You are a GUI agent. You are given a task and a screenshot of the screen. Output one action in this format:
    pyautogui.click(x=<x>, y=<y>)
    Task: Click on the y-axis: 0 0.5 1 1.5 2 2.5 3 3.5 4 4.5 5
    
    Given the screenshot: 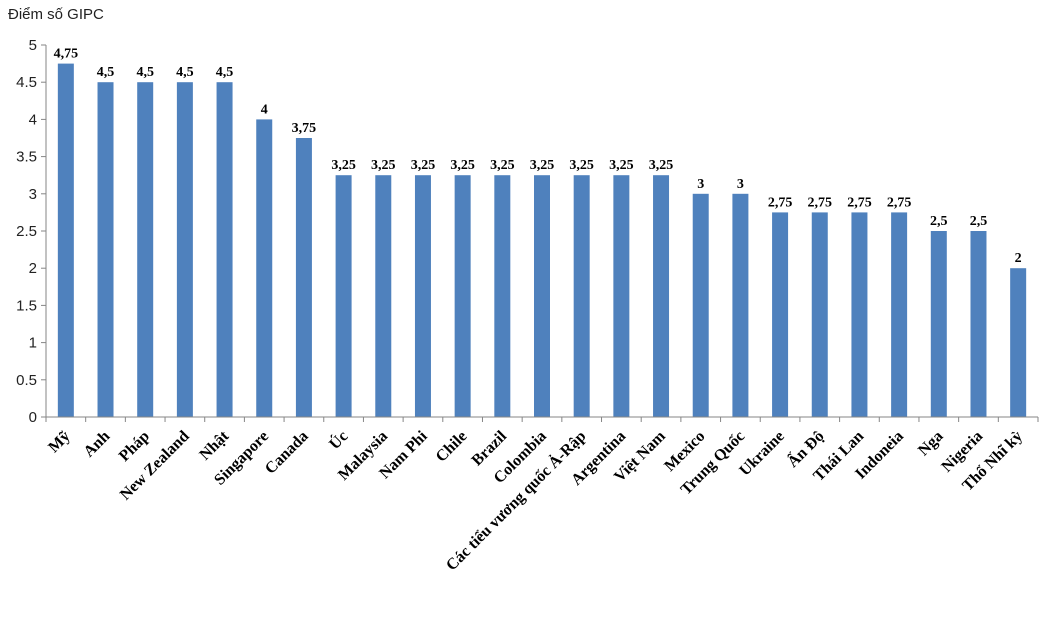 What is the action you would take?
    pyautogui.click(x=31, y=231)
    